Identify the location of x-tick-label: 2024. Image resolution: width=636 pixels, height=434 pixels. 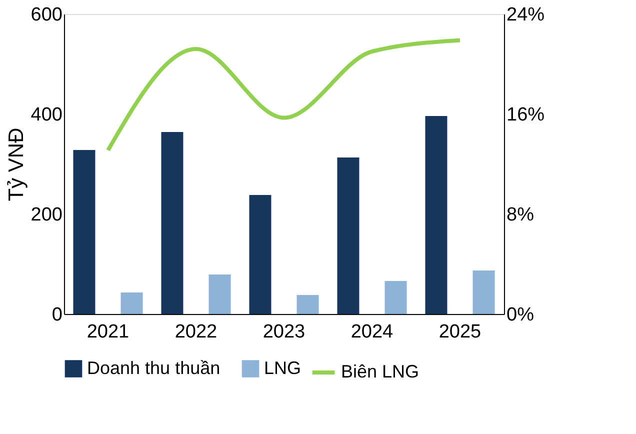
(372, 332).